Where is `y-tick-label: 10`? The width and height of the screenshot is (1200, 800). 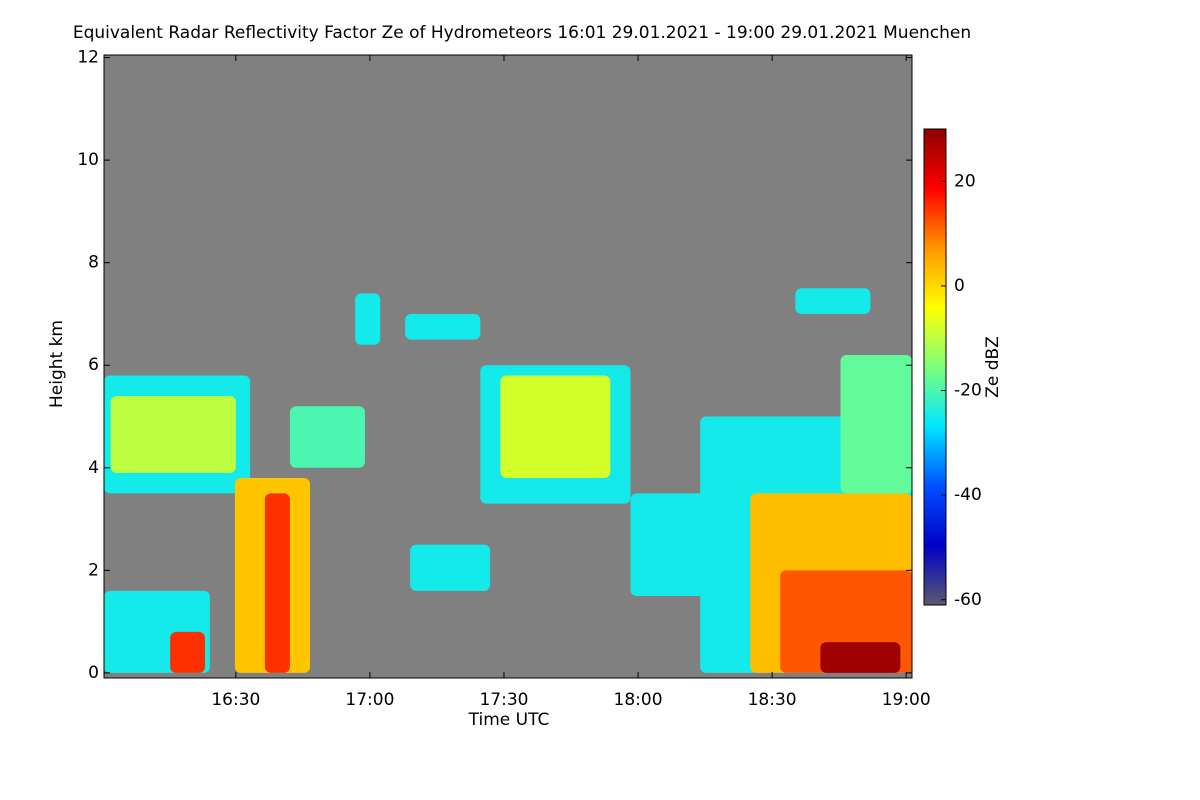
y-tick-label: 10 is located at coordinates (88, 160).